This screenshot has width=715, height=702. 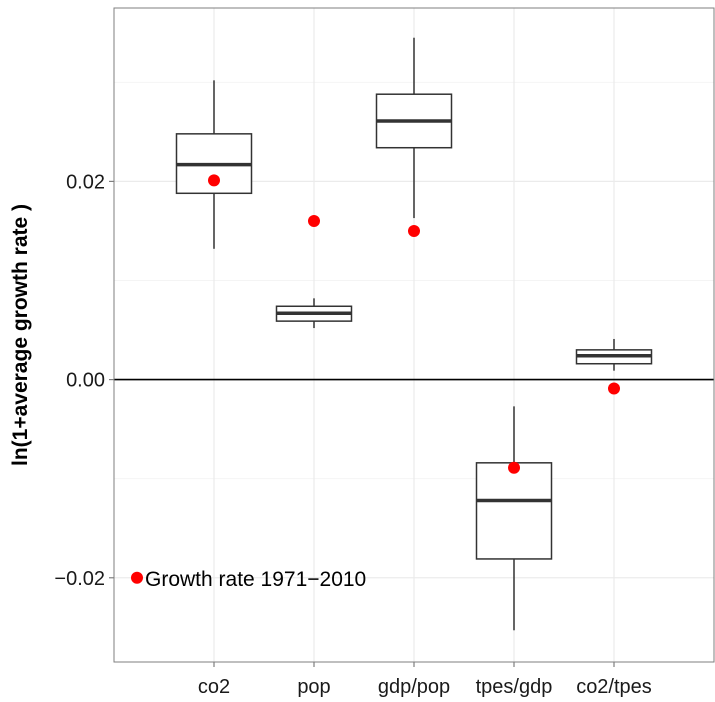 What do you see at coordinates (214, 180) in the screenshot?
I see `point-co2` at bounding box center [214, 180].